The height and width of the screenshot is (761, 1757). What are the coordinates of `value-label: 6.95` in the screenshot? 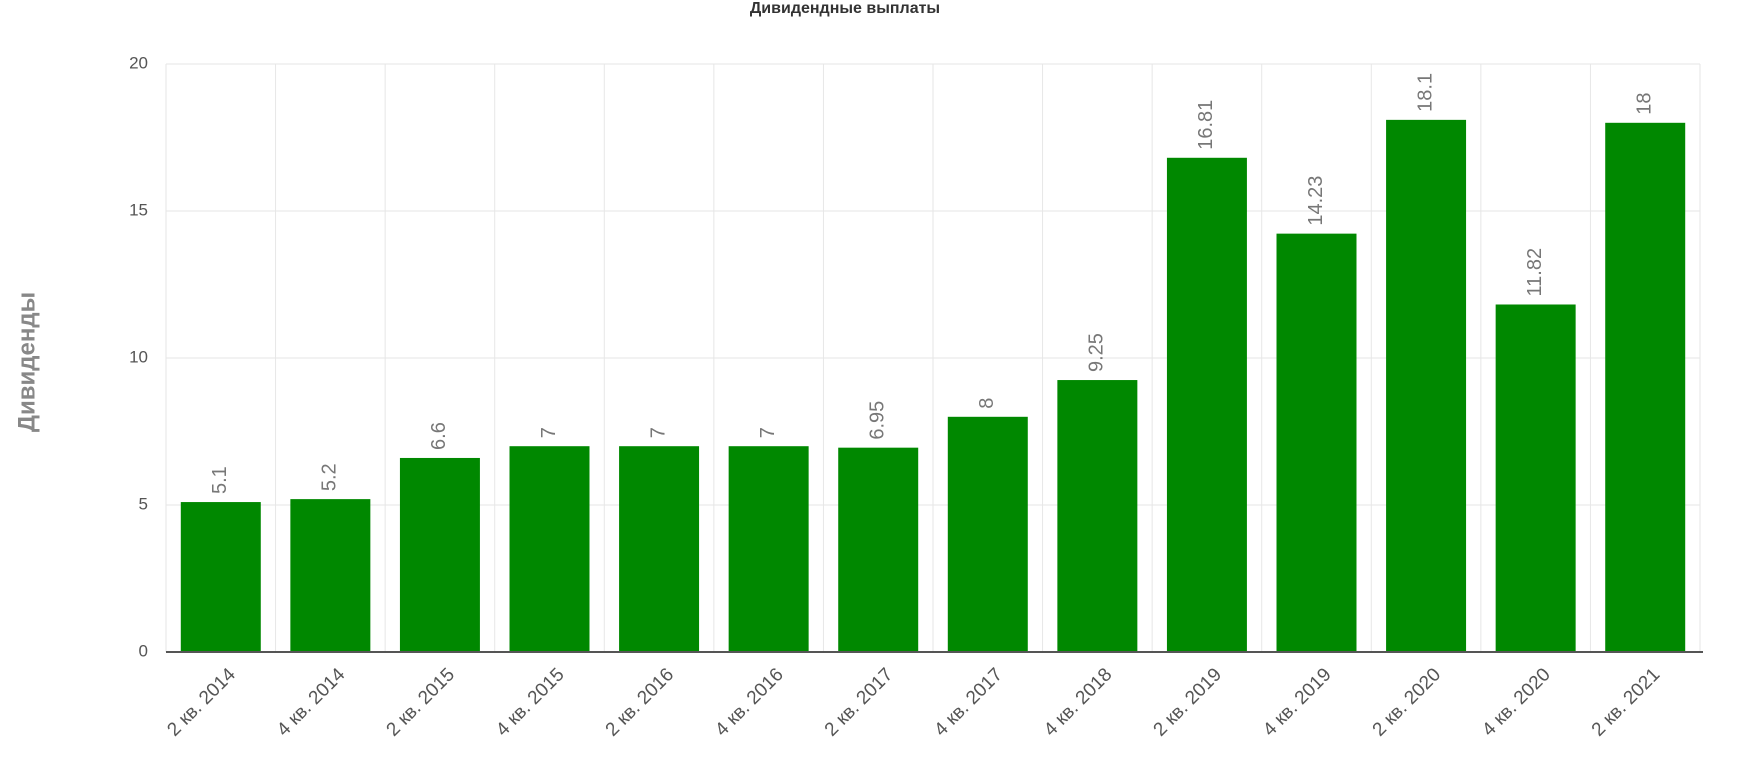 It's located at (877, 420).